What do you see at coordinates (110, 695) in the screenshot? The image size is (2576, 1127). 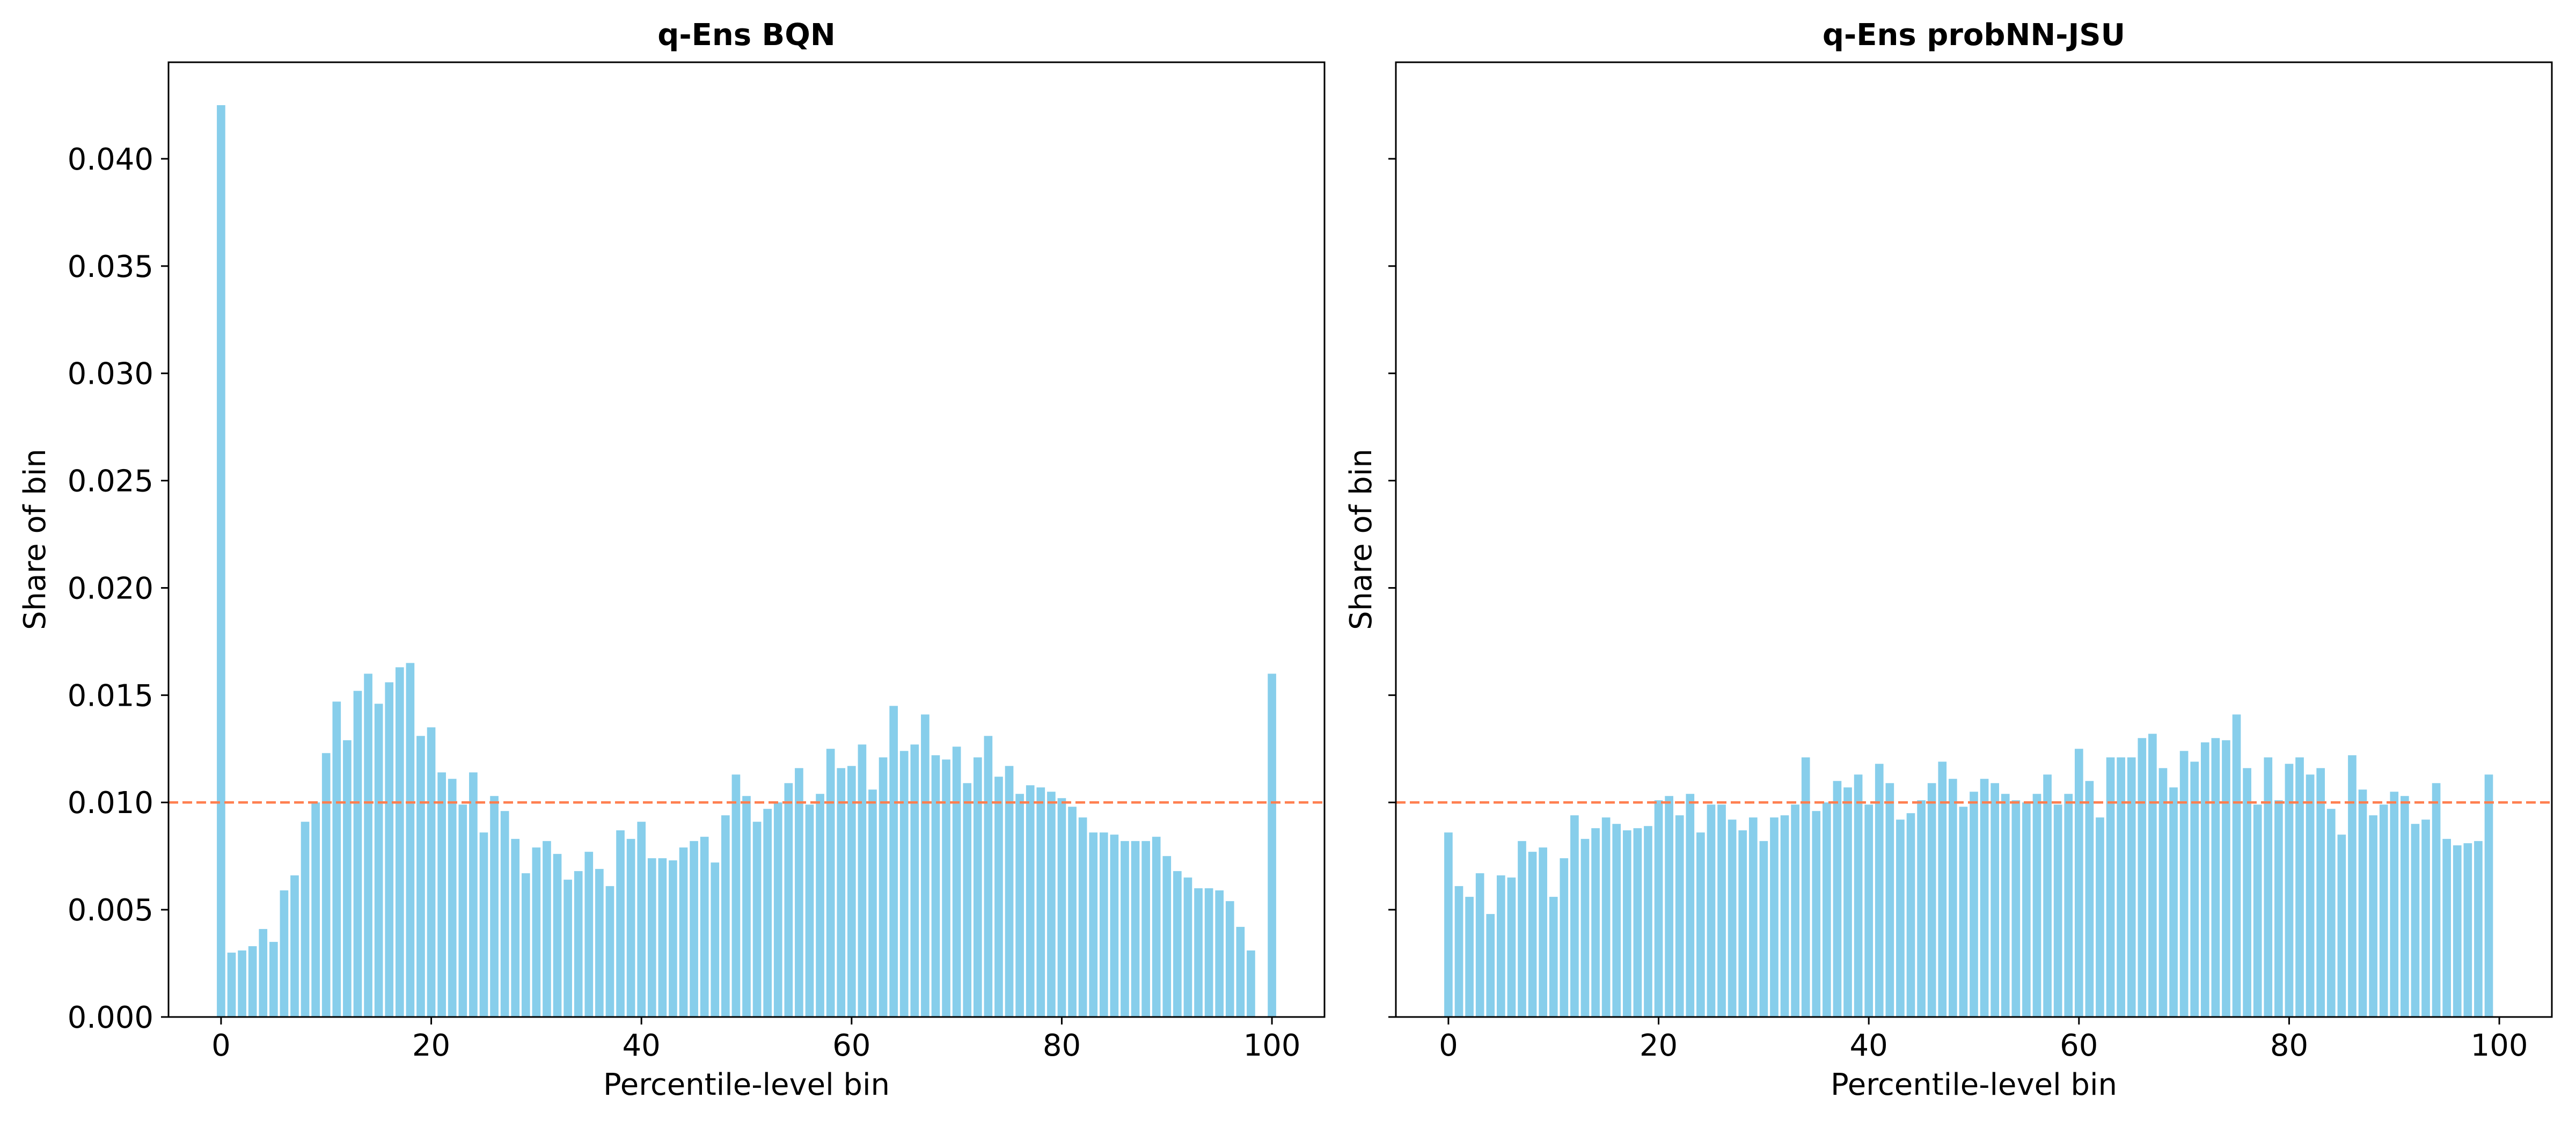 I see `y-tick-label: 0.015` at bounding box center [110, 695].